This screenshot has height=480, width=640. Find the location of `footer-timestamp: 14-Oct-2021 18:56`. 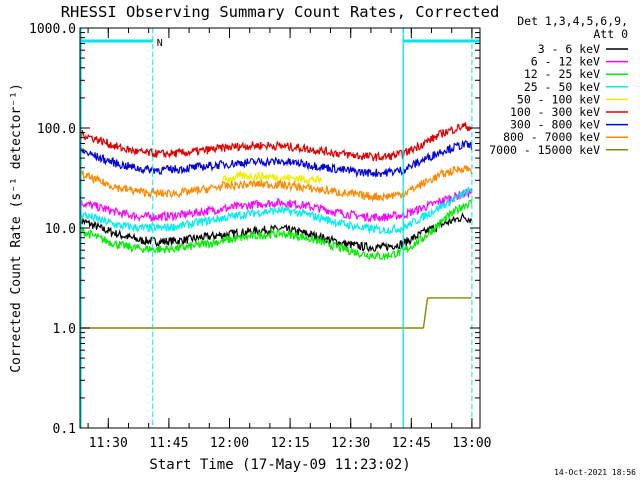

footer-timestamp: 14-Oct-2021 18:56 is located at coordinates (595, 472).